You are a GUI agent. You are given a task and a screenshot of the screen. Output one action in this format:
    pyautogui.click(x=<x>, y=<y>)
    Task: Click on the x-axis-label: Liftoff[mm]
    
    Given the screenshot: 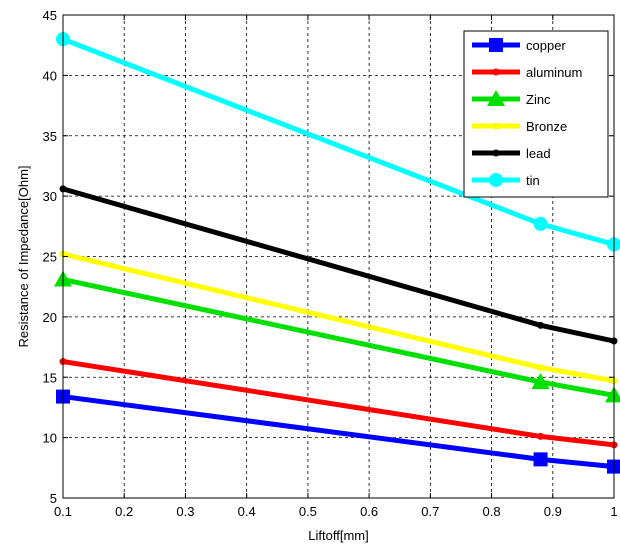 What is the action you would take?
    pyautogui.click(x=338, y=535)
    